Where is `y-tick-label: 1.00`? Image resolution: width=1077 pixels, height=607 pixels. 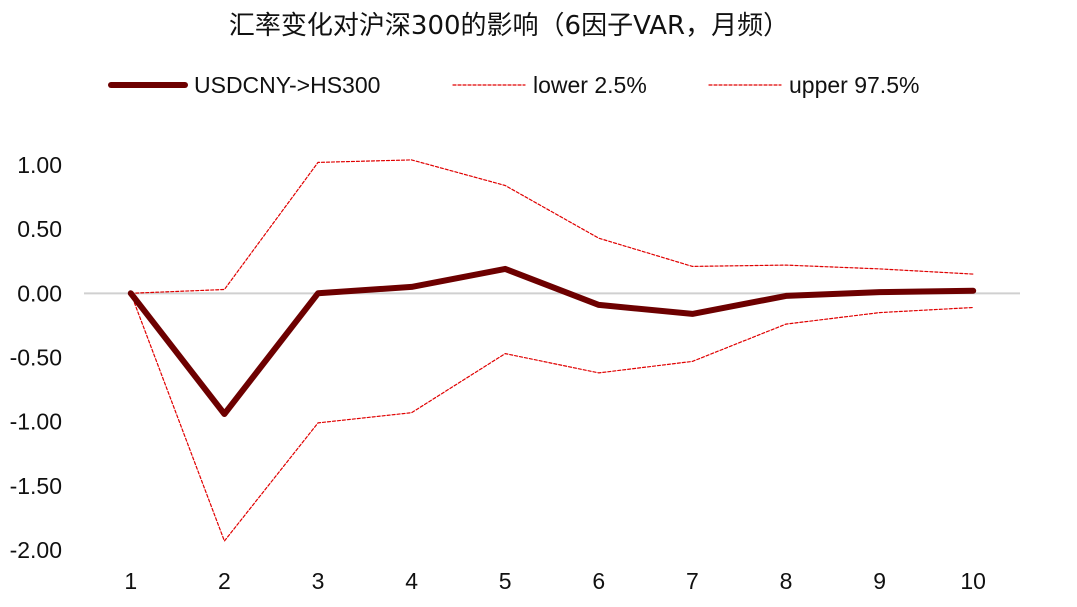 y-tick-label: 1.00 is located at coordinates (39, 165).